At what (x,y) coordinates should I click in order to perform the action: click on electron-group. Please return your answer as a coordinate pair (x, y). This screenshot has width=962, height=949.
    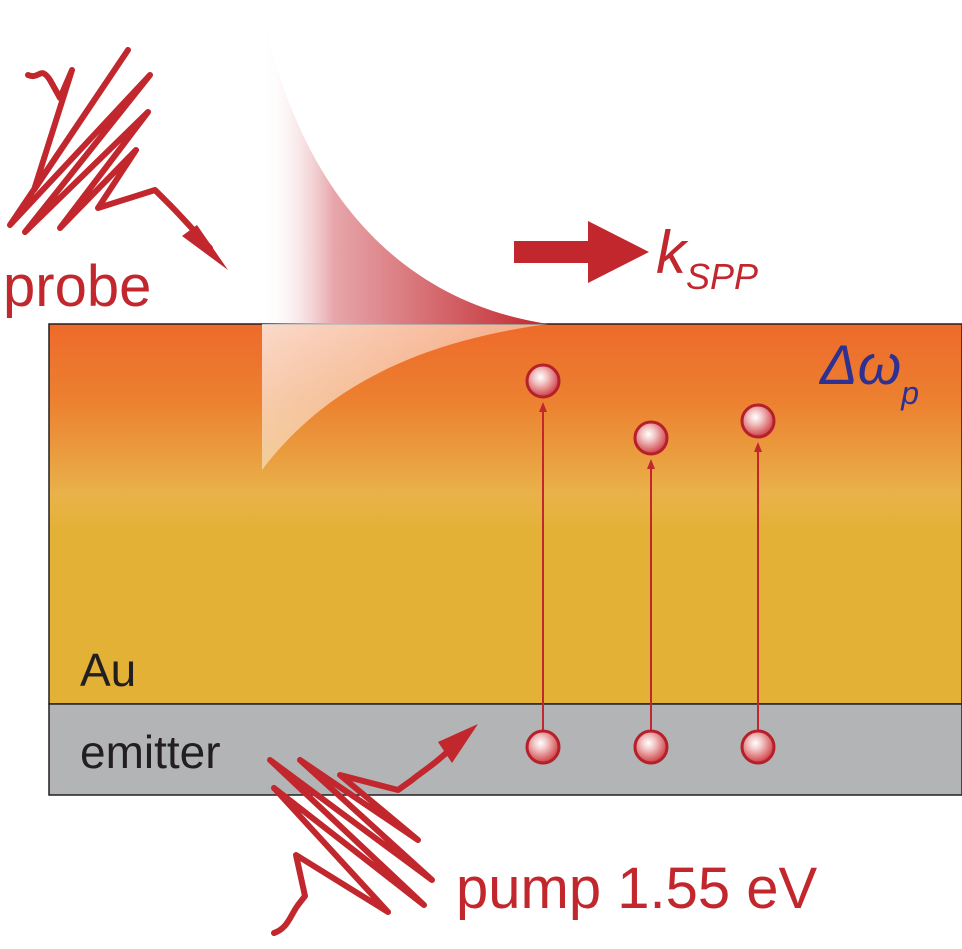
    Looking at the image, I should click on (650, 564).